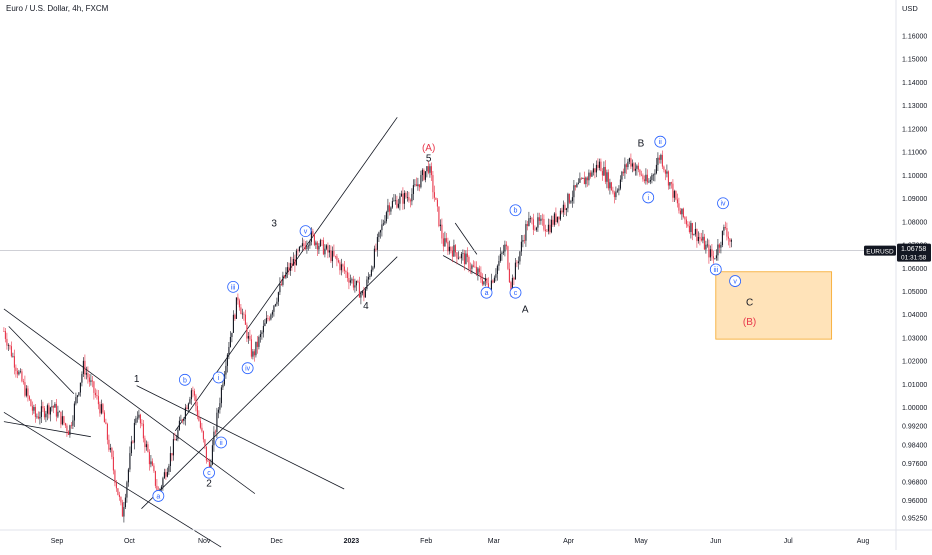 The image size is (932, 555). I want to click on wave-circle-label: iii, so click(715, 269).